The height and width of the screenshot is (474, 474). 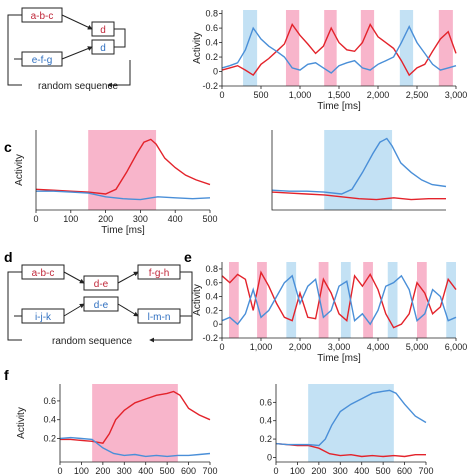 What do you see at coordinates (456, 347) in the screenshot?
I see `x-tick-label: 6,000` at bounding box center [456, 347].